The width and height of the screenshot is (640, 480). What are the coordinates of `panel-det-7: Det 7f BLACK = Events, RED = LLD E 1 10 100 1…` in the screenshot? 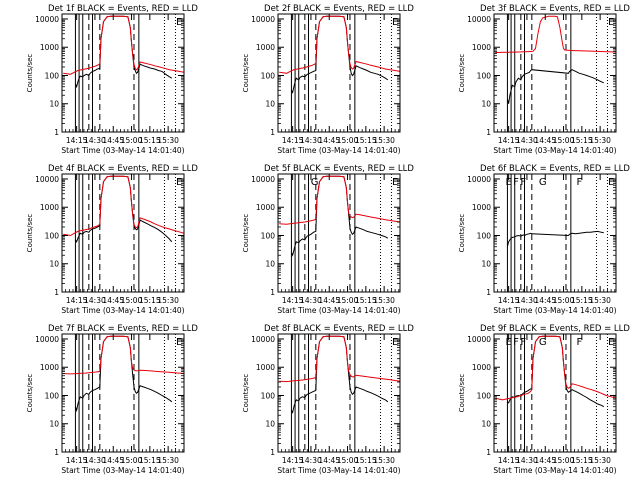 It's located at (112, 399).